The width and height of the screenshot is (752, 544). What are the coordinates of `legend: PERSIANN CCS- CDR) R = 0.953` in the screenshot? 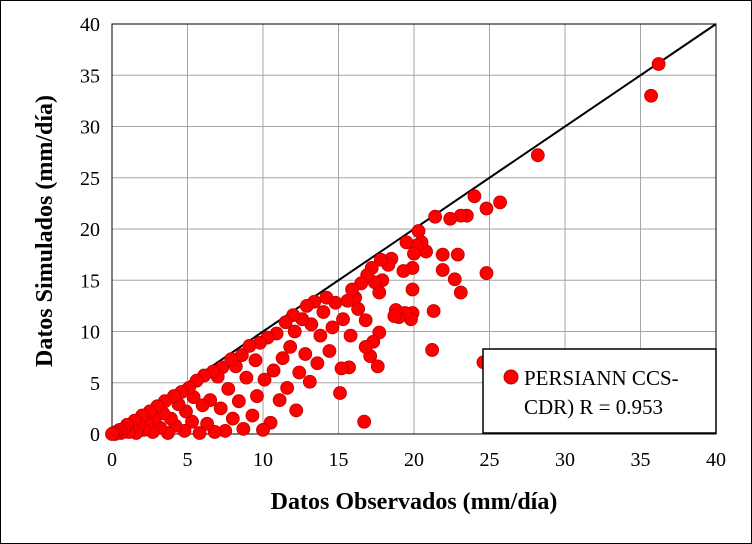 It's located at (599, 391).